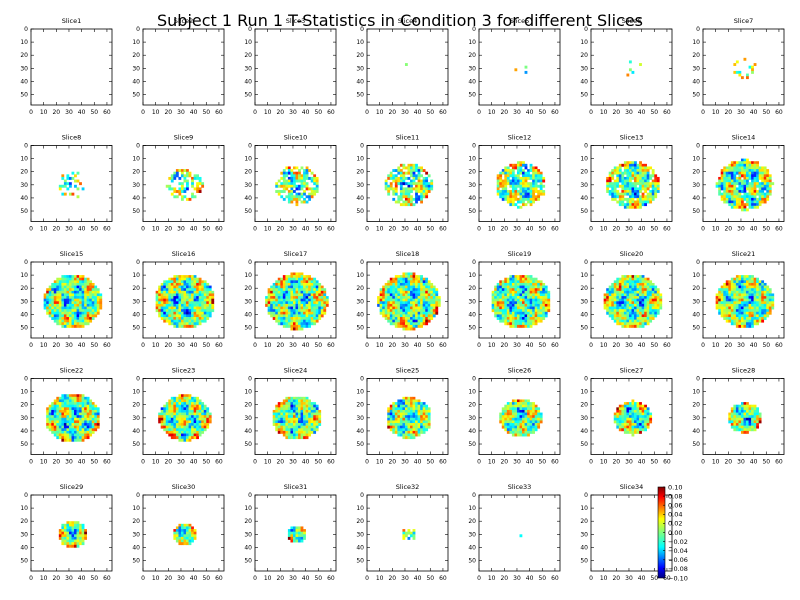 This screenshot has height=600, width=800. Describe the element at coordinates (296, 487) in the screenshot. I see `panel-title: Slice31` at that location.